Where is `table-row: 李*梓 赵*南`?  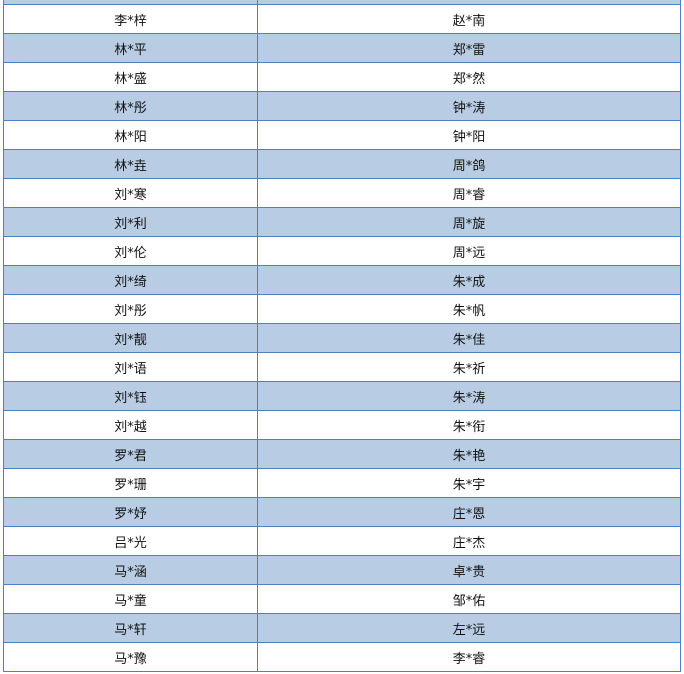
table-row: 李*梓 赵*南 is located at coordinates (342, 19).